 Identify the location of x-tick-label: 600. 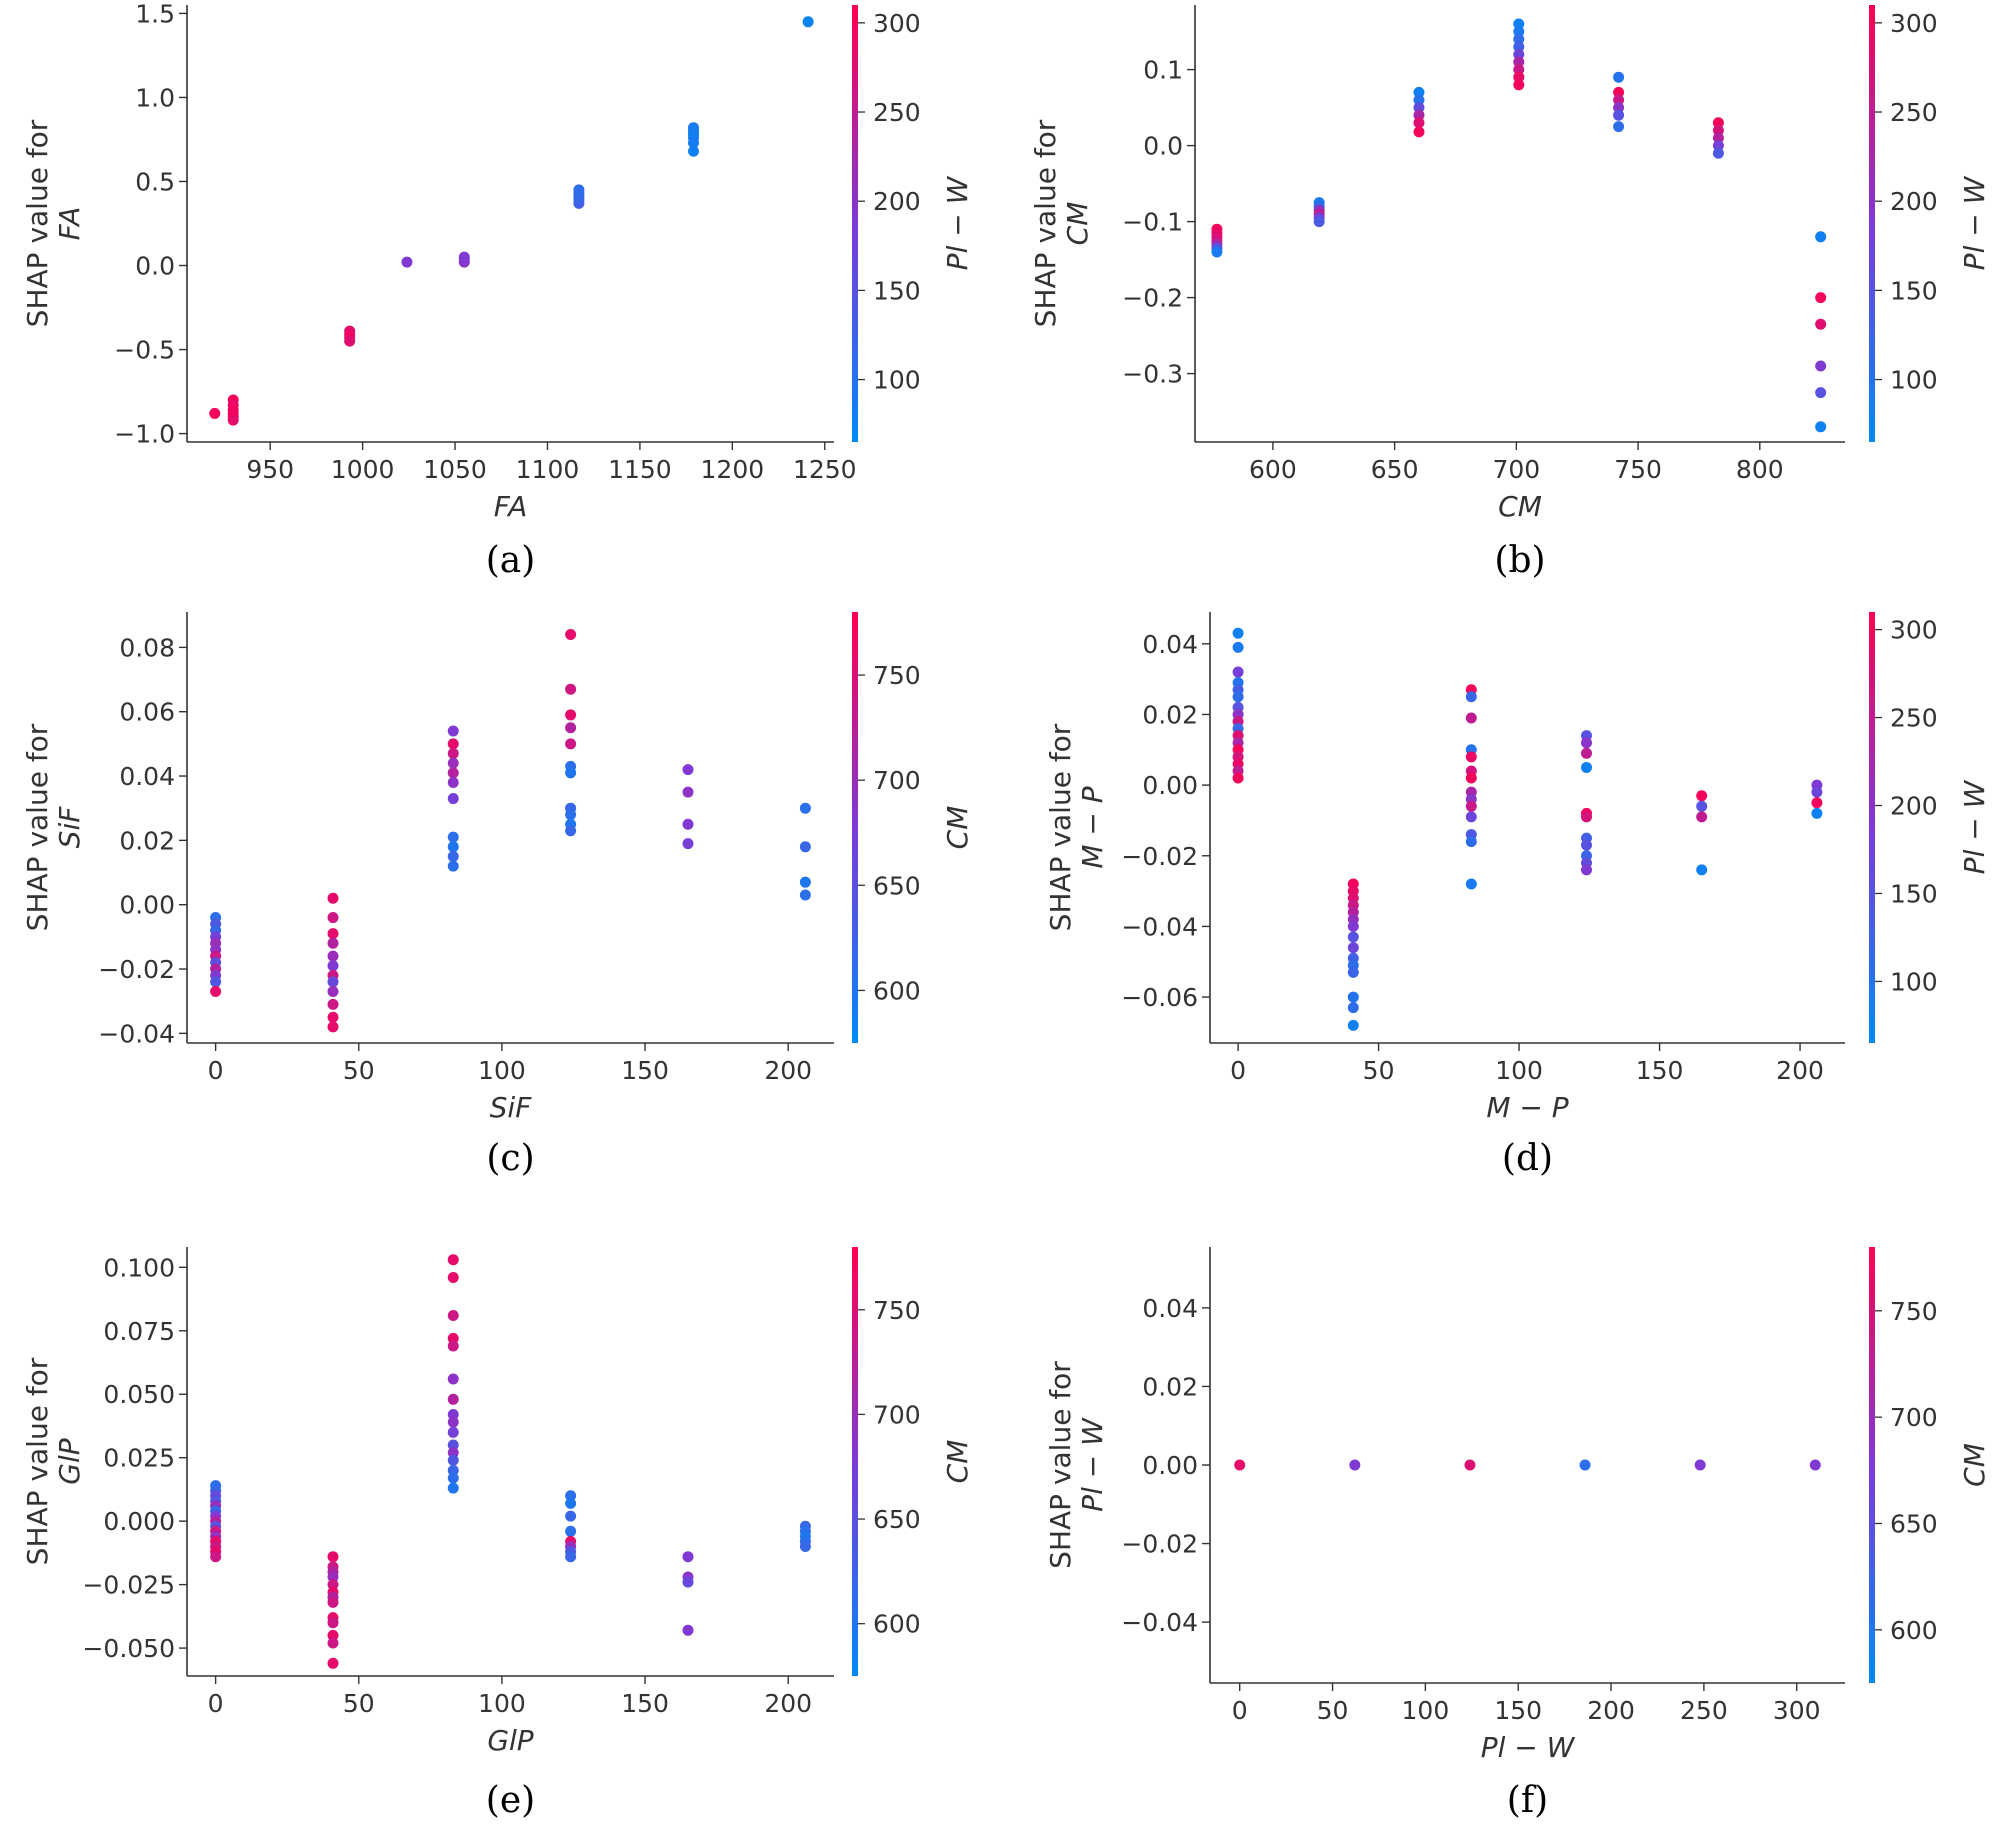
(1273, 469).